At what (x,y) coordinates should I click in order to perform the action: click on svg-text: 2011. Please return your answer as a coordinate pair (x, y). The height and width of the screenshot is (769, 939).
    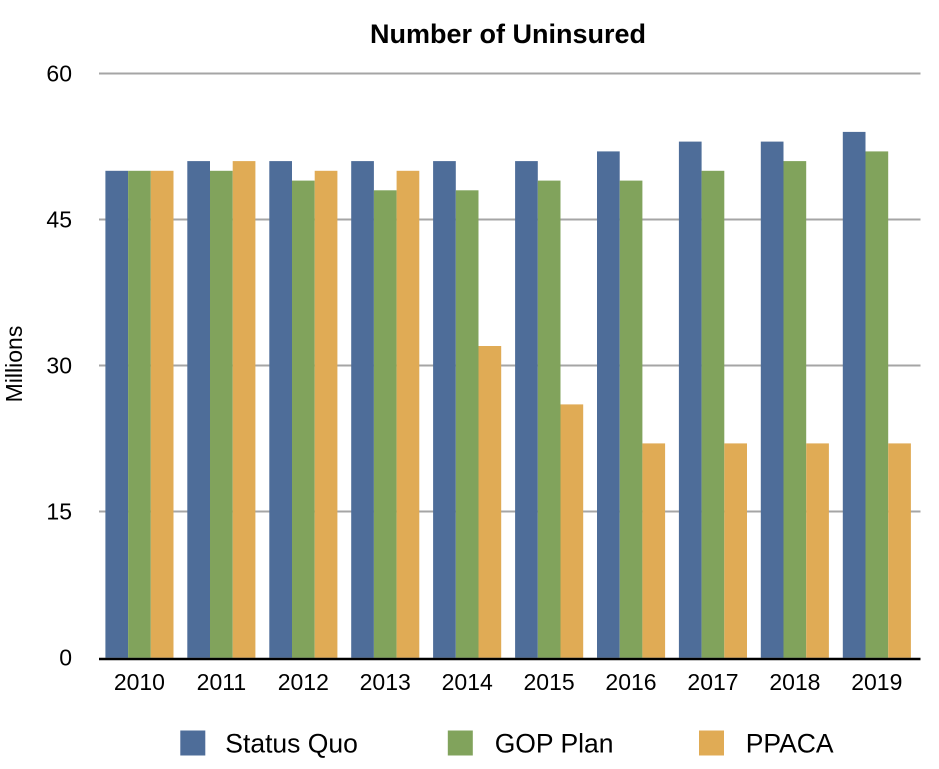
    Looking at the image, I should click on (221, 682).